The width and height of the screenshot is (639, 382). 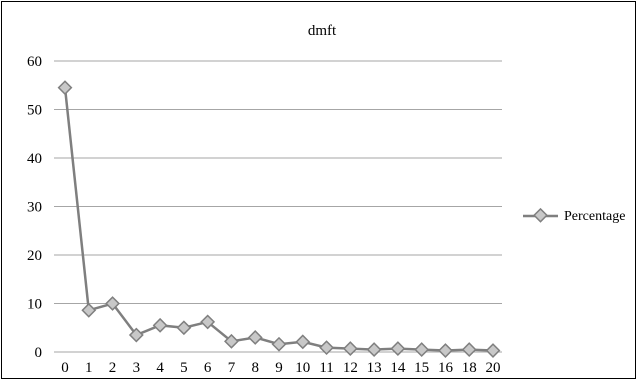 I want to click on x-tick-label: 9, so click(x=279, y=368).